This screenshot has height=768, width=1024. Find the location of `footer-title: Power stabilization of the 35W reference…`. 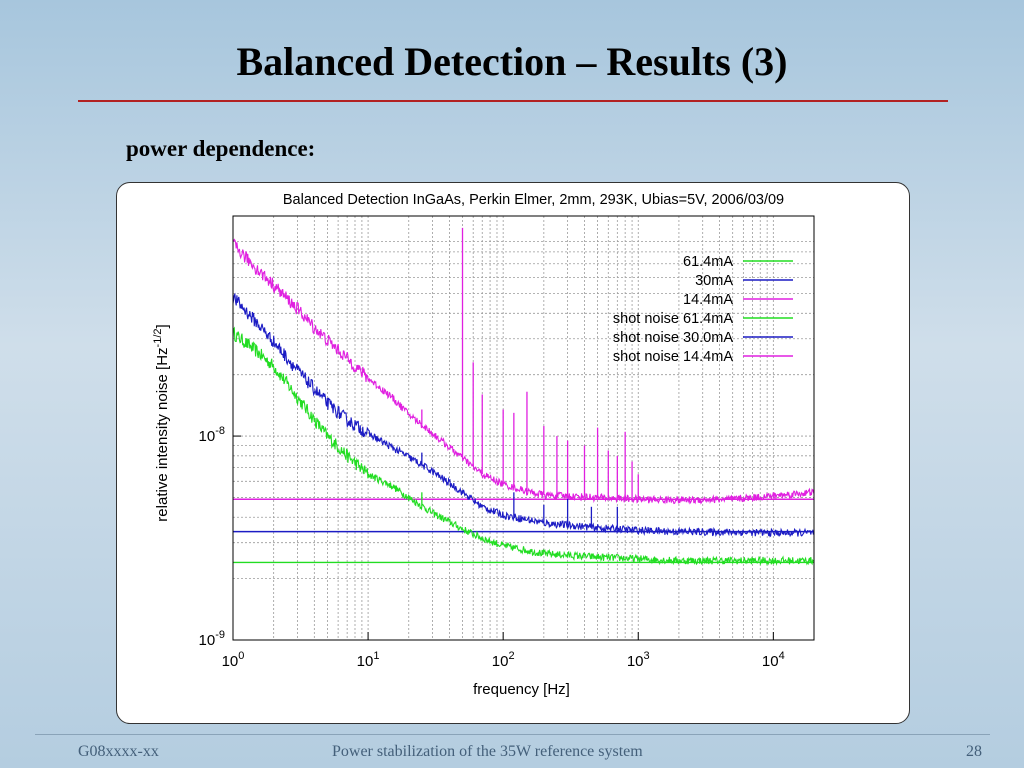

footer-title: Power stabilization of the 35W reference… is located at coordinates (487, 751).